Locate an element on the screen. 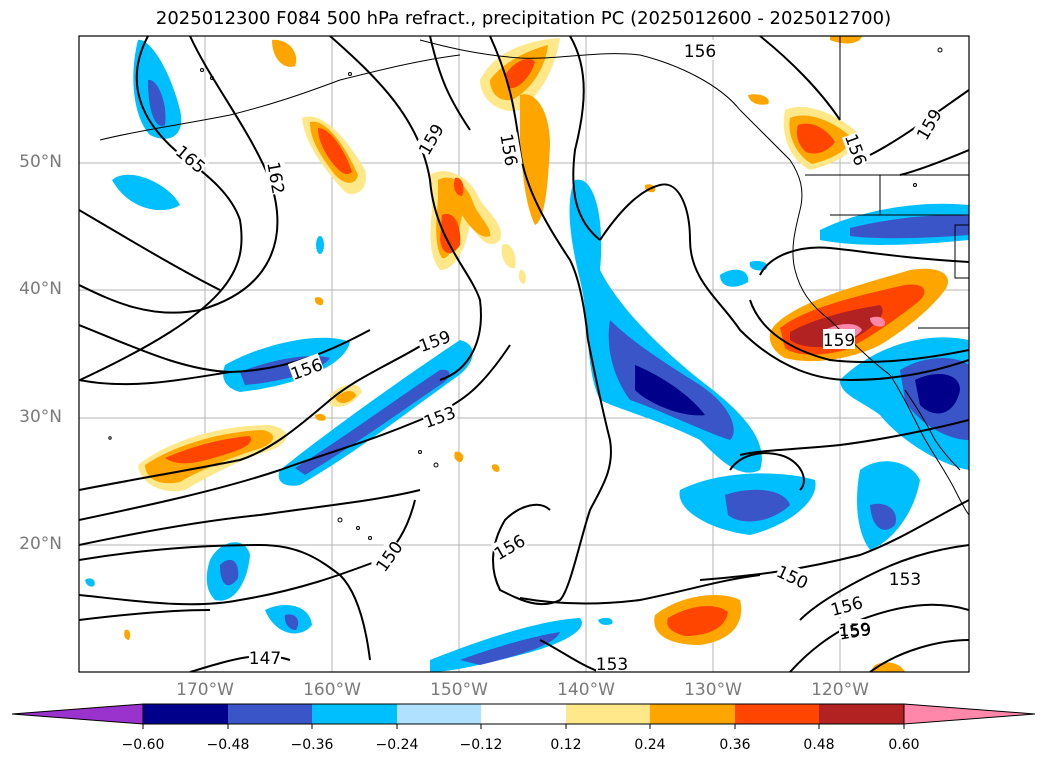 The image size is (1047, 765). colorbar-tick: 0.12 is located at coordinates (566, 745).